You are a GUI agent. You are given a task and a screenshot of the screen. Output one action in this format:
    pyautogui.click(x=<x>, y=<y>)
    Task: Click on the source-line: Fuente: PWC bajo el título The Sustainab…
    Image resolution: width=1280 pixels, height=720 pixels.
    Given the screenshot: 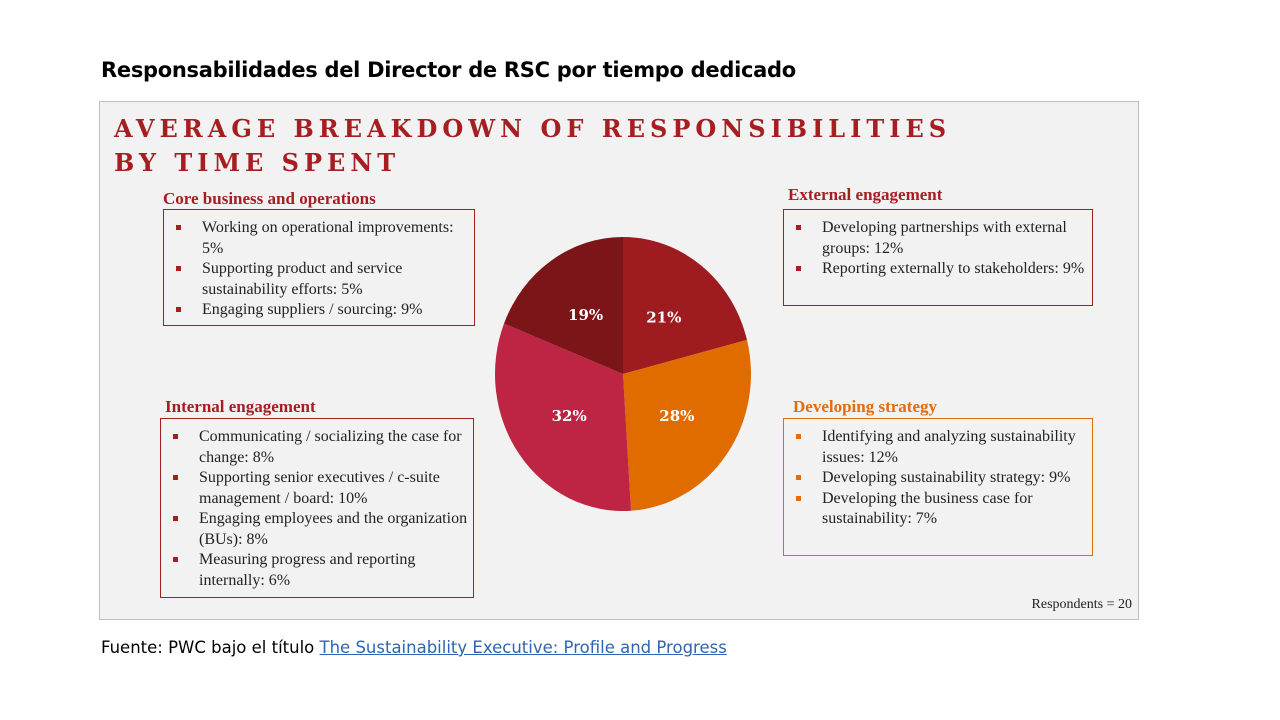 What is the action you would take?
    pyautogui.click(x=414, y=647)
    